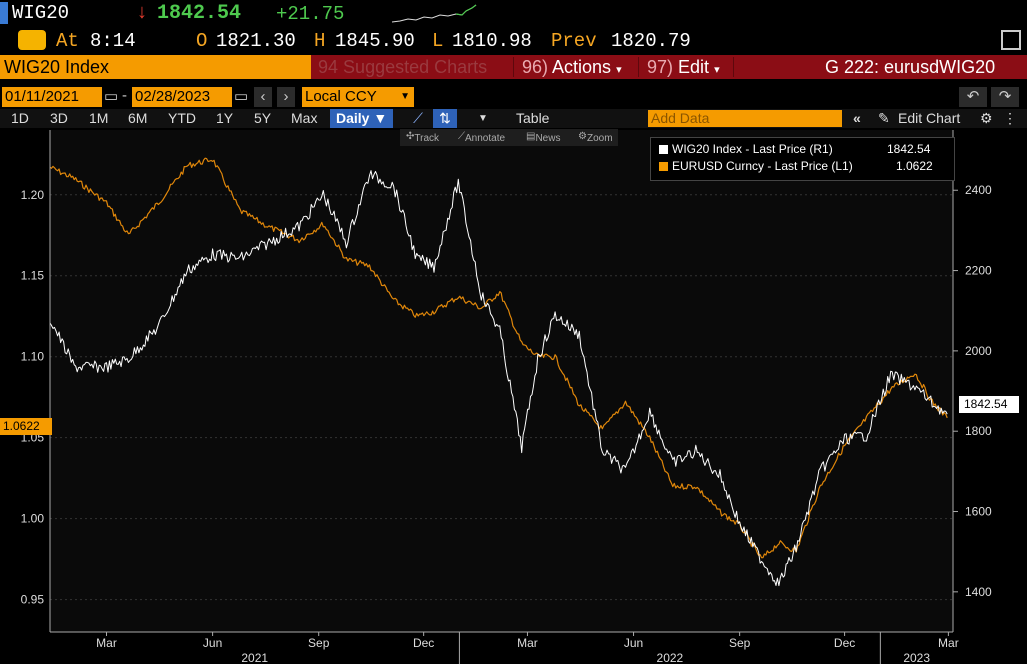 The height and width of the screenshot is (664, 1027). What do you see at coordinates (138, 118) in the screenshot?
I see `period-6m: 6M` at bounding box center [138, 118].